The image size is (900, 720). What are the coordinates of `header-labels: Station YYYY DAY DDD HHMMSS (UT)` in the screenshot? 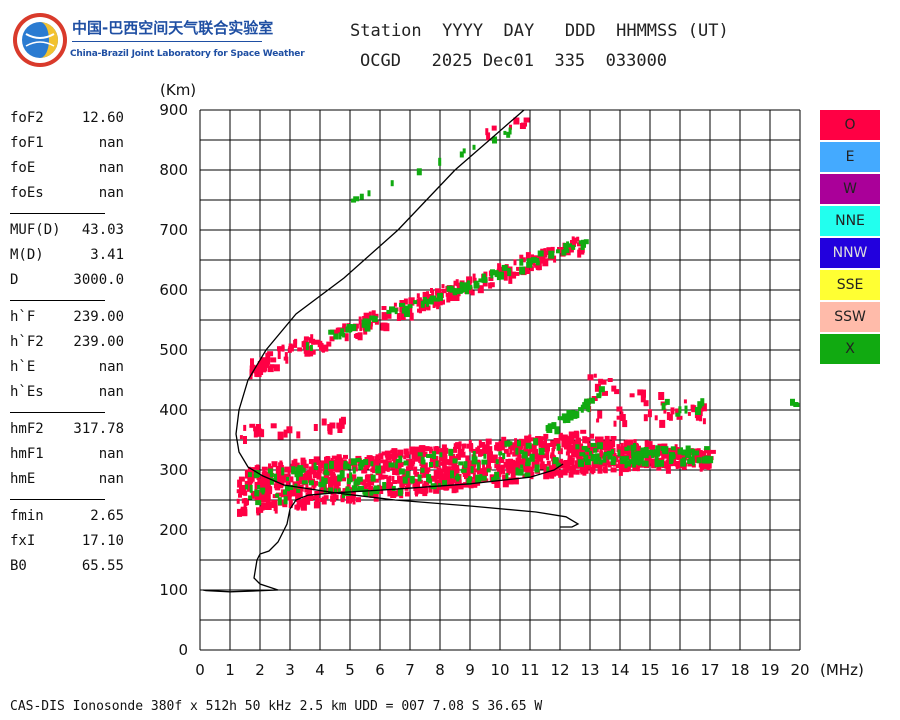 It's located at (539, 31).